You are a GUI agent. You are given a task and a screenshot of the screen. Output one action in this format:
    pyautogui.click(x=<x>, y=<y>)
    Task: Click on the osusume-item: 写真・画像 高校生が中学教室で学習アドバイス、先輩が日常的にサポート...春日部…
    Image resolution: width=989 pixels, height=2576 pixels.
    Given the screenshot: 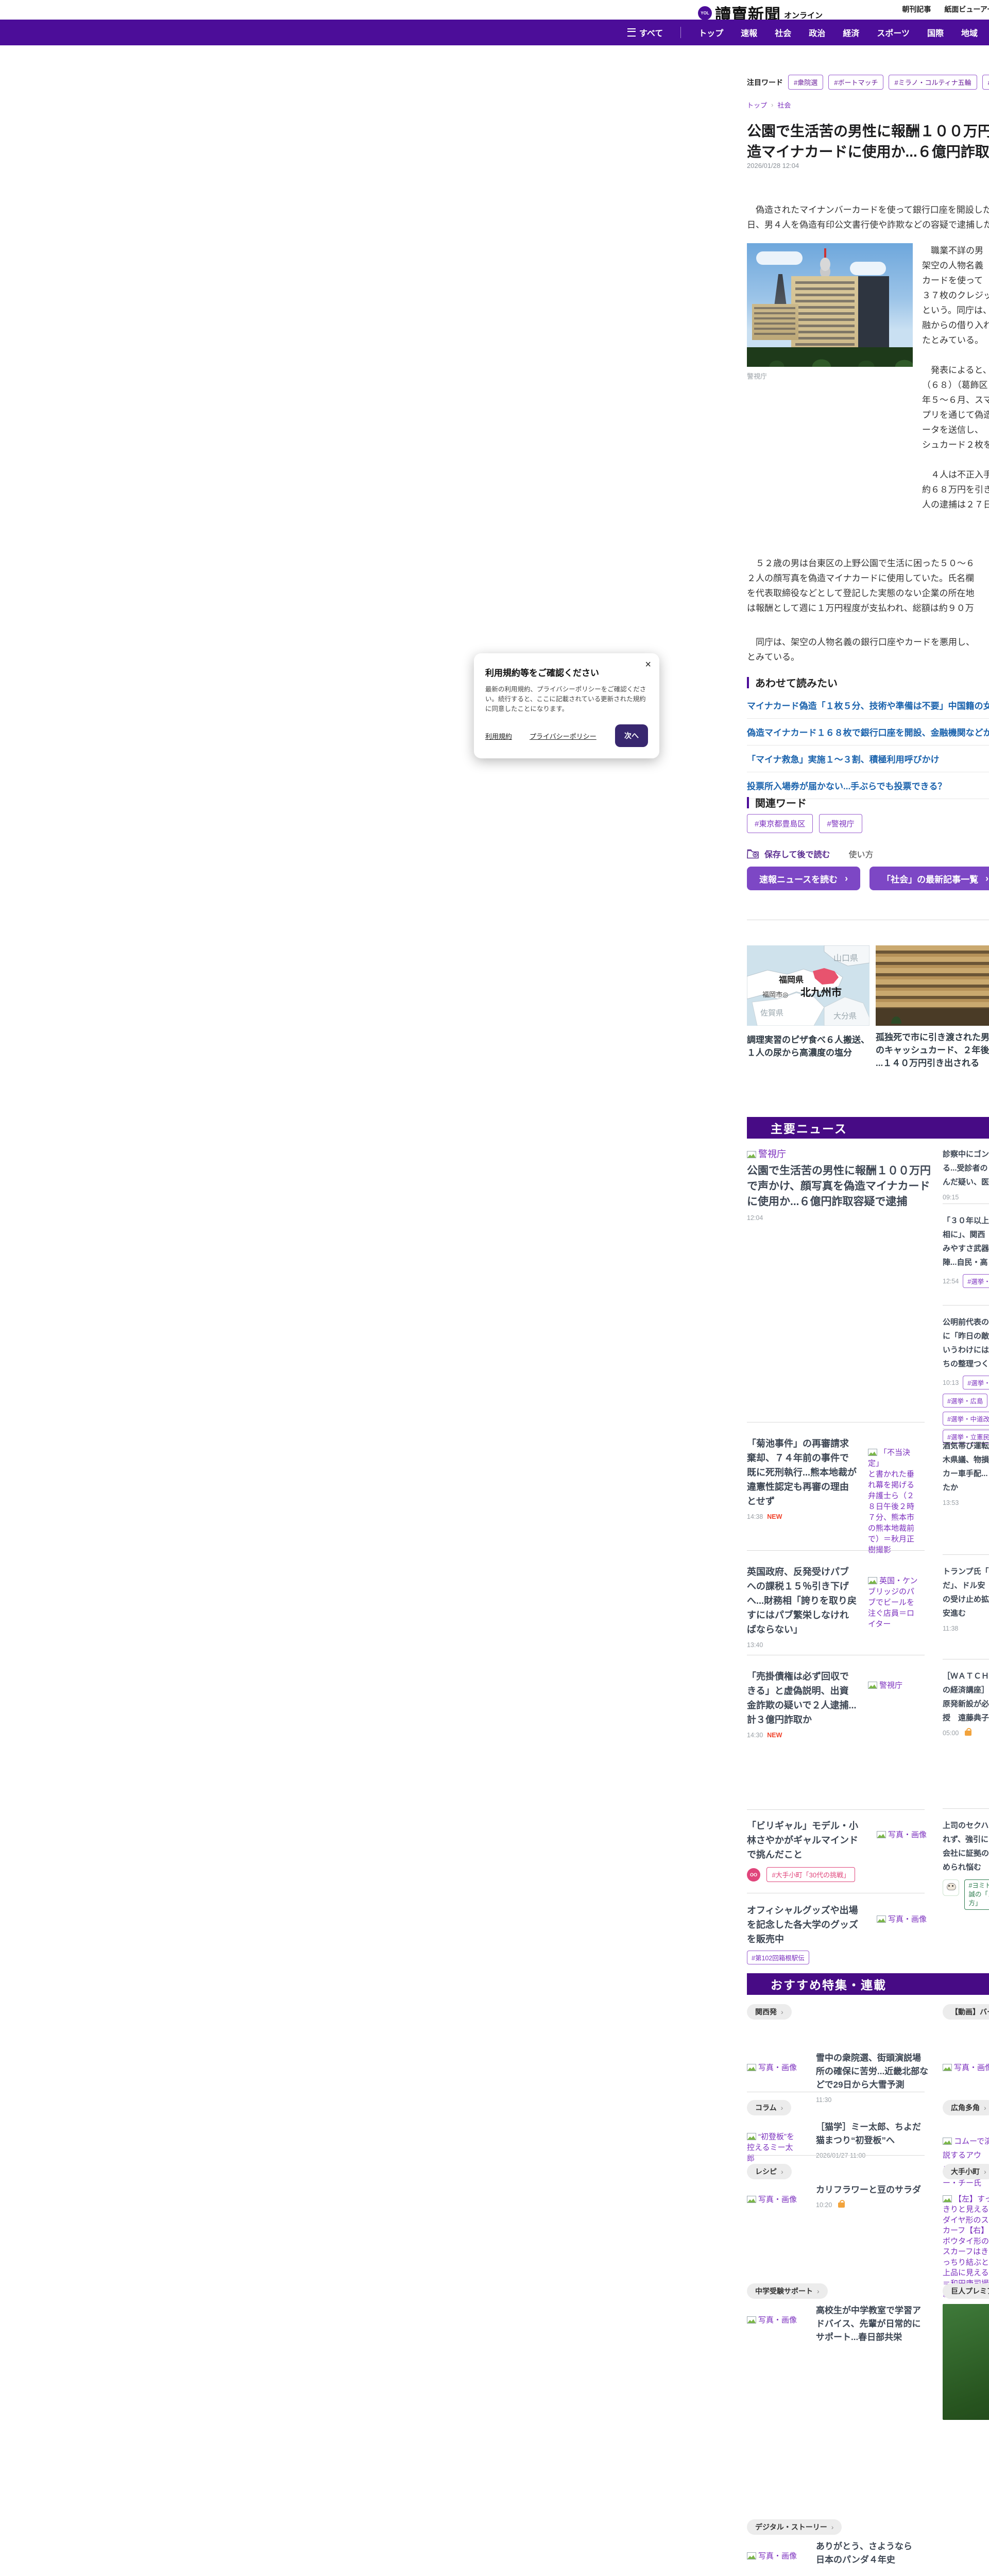 What is the action you would take?
    pyautogui.click(x=838, y=2324)
    